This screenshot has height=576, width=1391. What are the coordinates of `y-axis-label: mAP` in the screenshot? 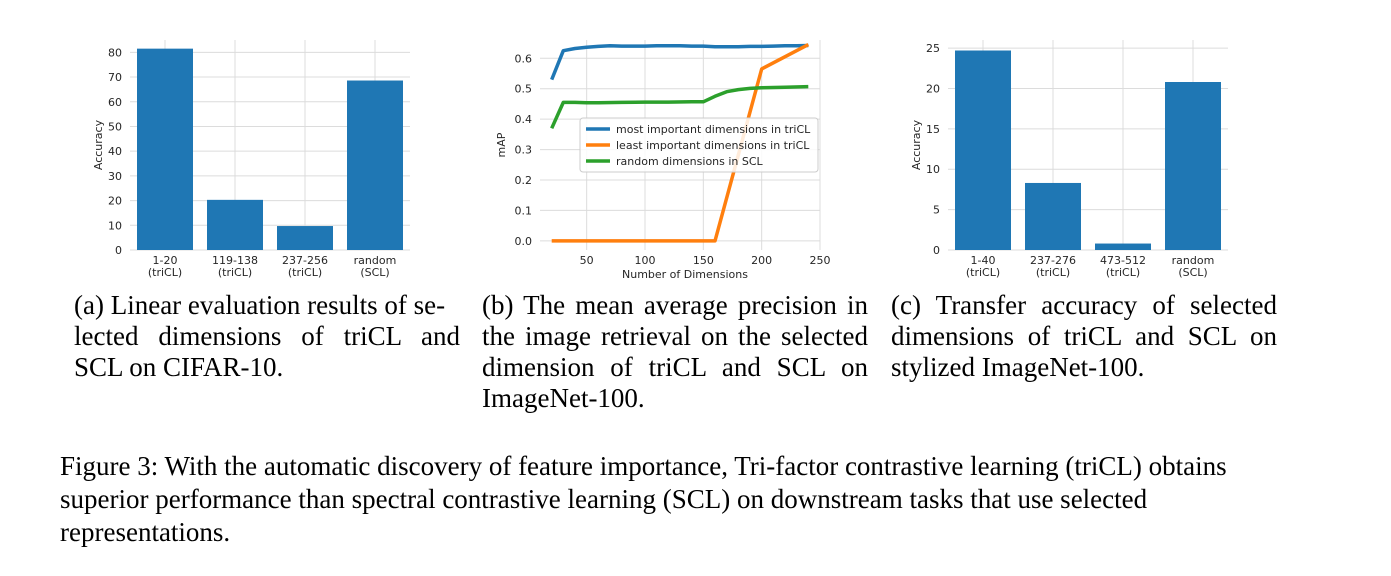 It's located at (501, 144).